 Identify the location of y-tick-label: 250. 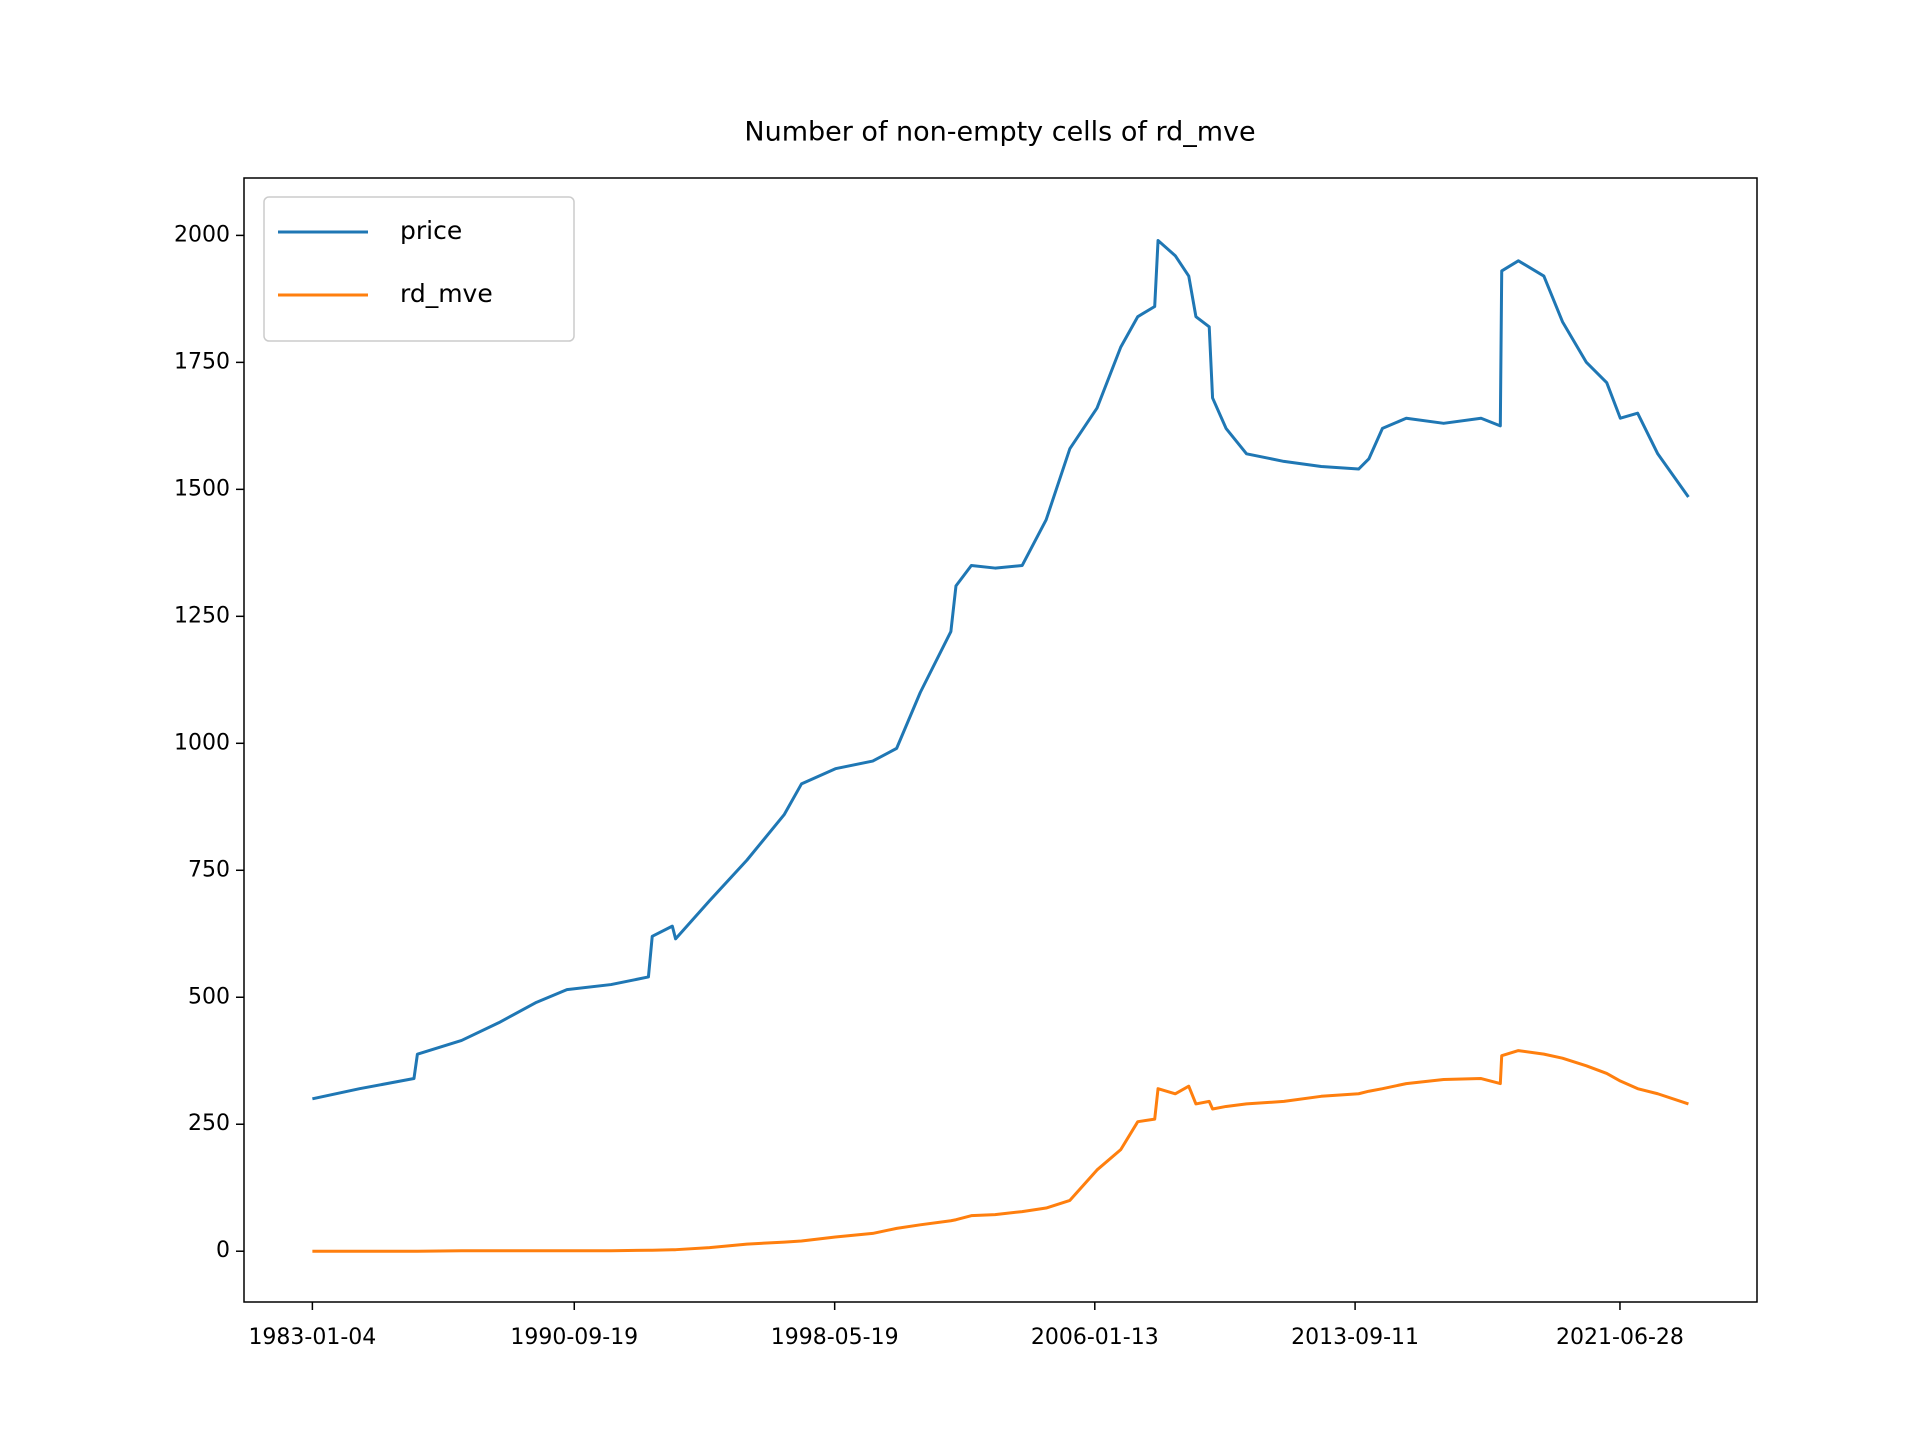
(209, 1123).